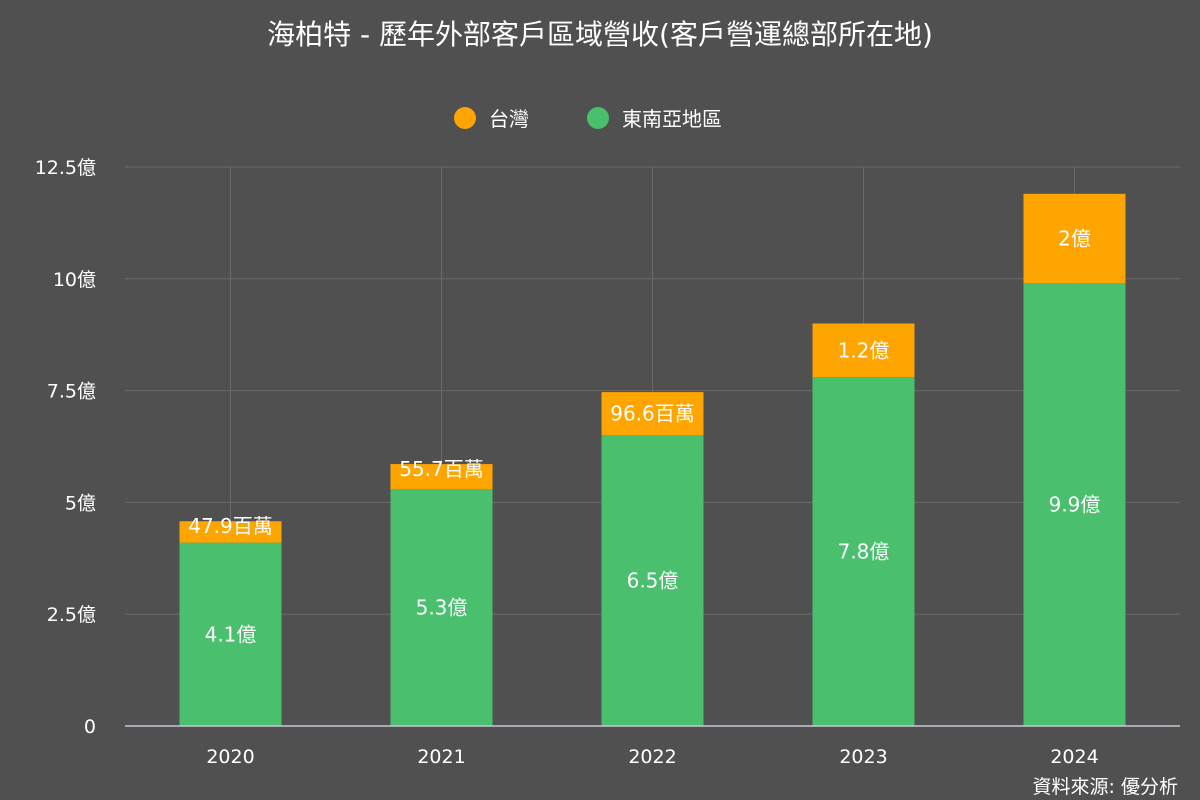  What do you see at coordinates (652, 757) in the screenshot?
I see `x-tick-label: 2022` at bounding box center [652, 757].